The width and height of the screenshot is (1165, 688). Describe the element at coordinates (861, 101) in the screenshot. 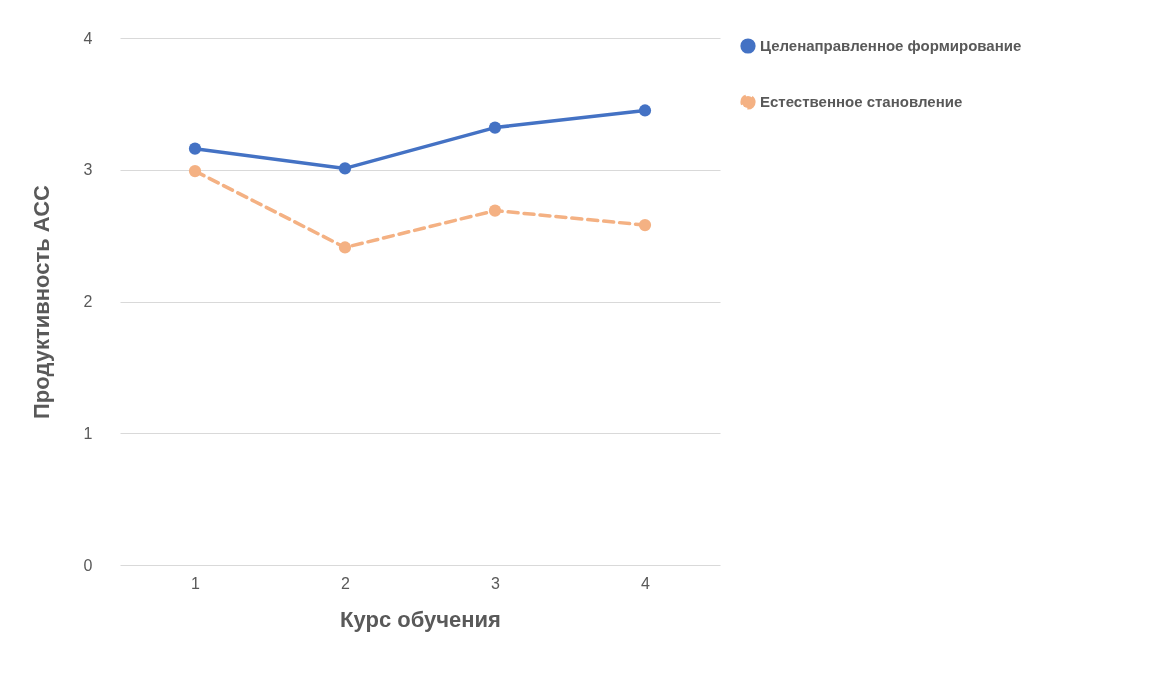

I see `legend-label: Естественное становление` at that location.